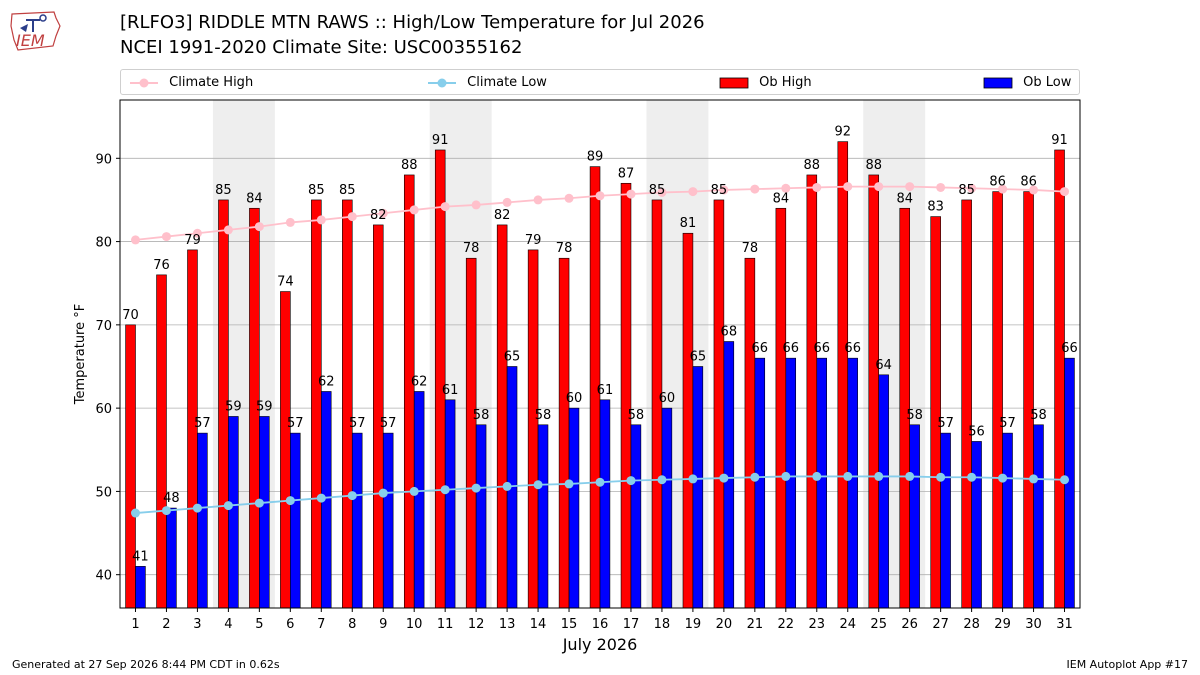 The width and height of the screenshot is (1200, 675). I want to click on legend-label-climate-low: Climate Low, so click(507, 82).